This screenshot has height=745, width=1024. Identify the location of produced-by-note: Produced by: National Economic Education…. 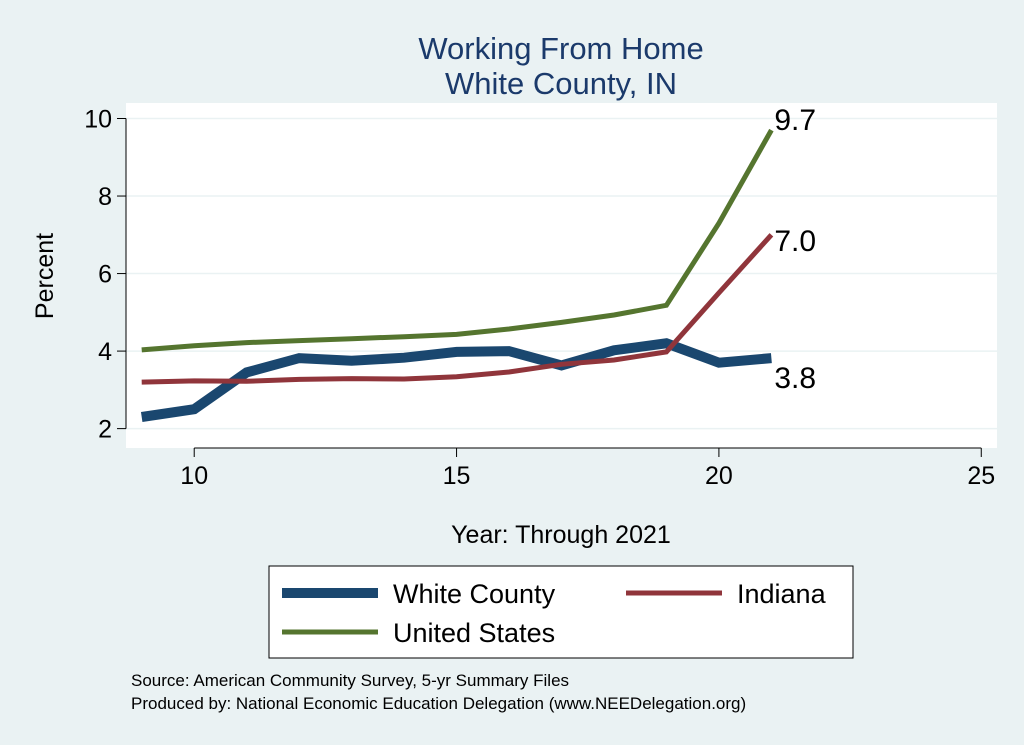
(438, 703).